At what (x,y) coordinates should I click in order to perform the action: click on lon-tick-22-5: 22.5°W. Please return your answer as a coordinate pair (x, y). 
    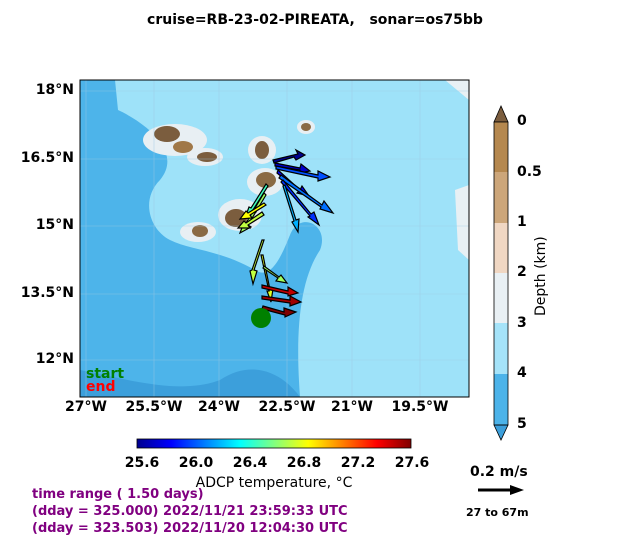
    Looking at the image, I should click on (287, 407).